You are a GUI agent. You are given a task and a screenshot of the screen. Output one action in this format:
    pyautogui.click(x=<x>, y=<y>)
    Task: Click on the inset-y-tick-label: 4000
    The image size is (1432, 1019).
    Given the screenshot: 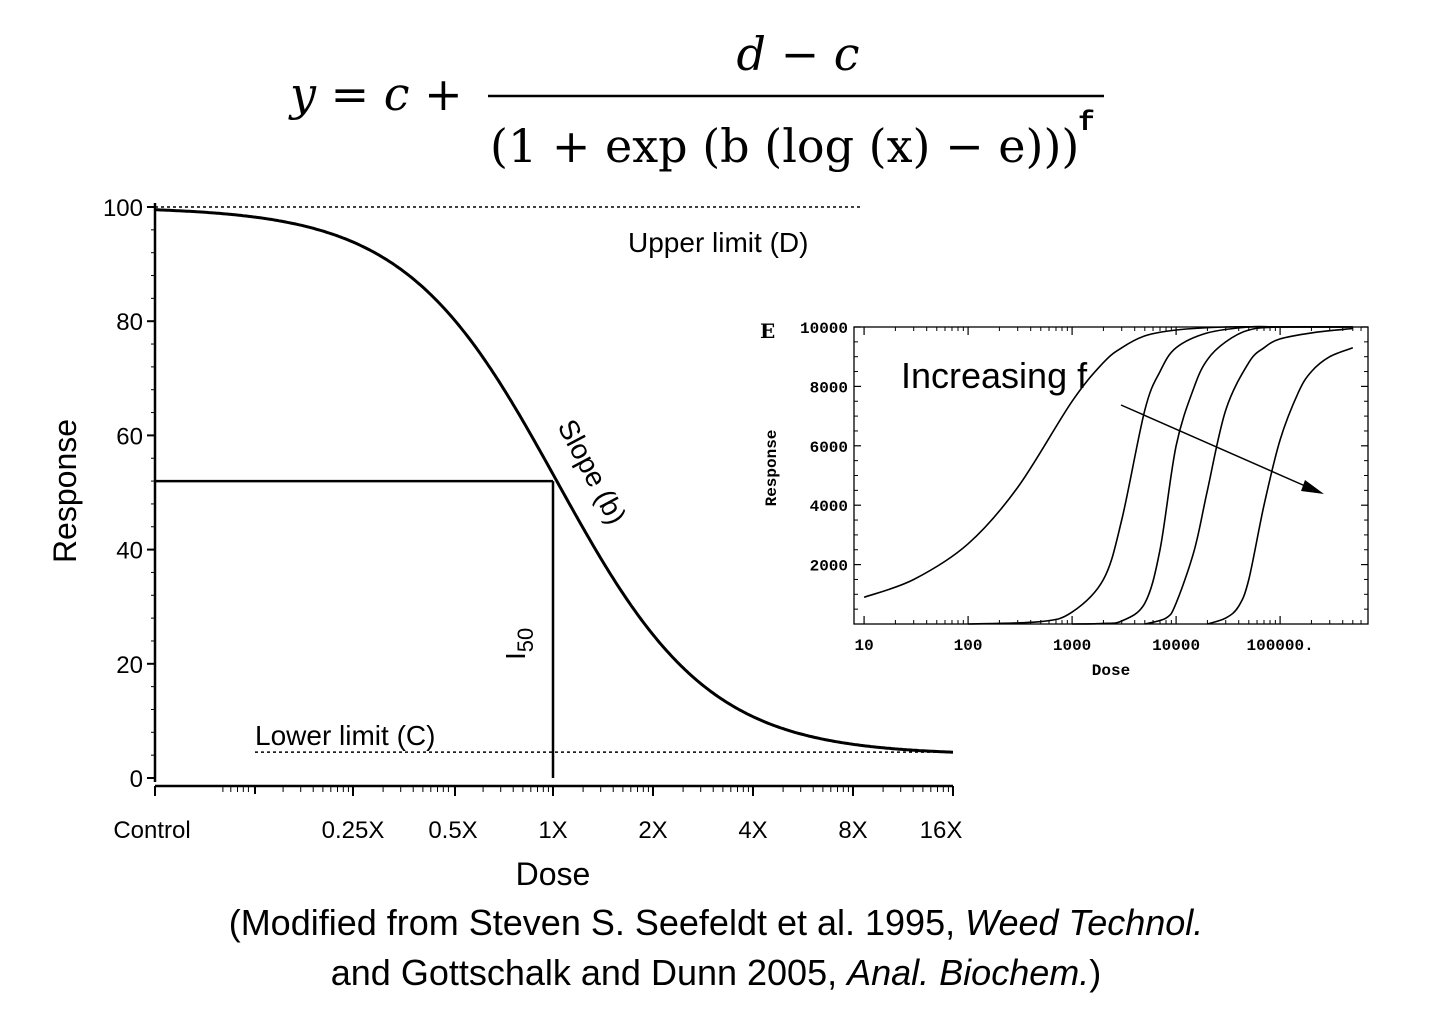 What is the action you would take?
    pyautogui.click(x=829, y=507)
    